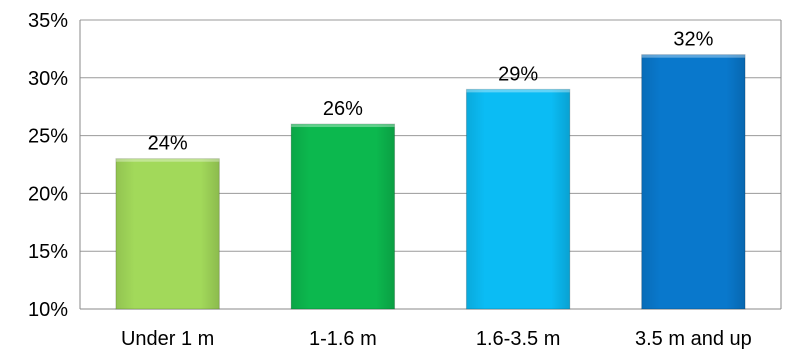  I want to click on data-label: 24%, so click(168, 144).